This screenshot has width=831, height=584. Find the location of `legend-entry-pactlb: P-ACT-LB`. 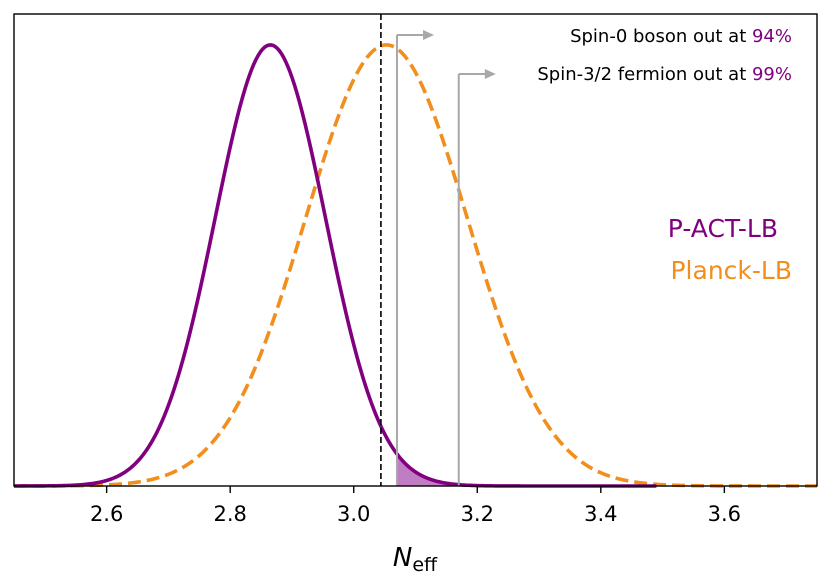

legend-entry-pactlb: P-ACT-LB is located at coordinates (723, 228).